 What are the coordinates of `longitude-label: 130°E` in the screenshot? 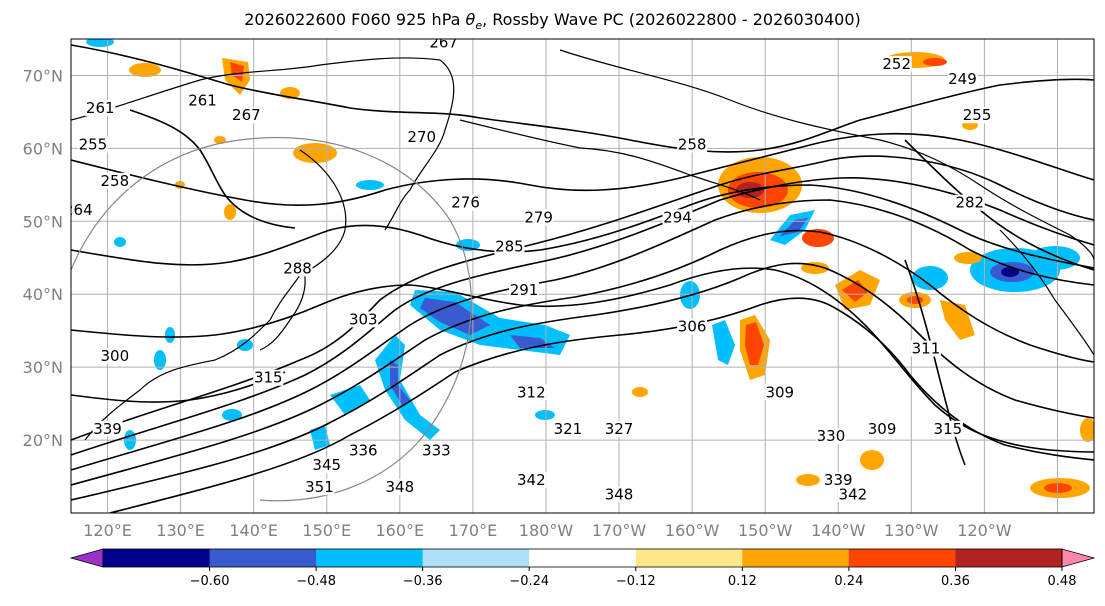 It's located at (180, 530).